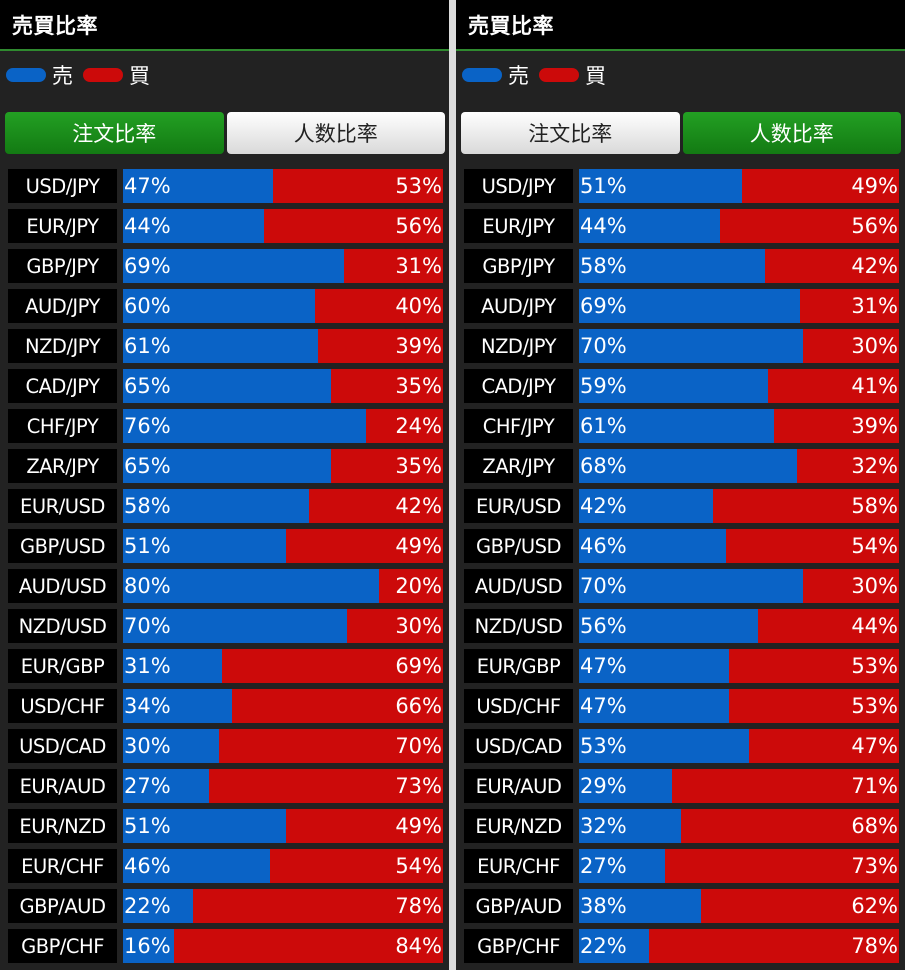 This screenshot has width=905, height=970. What do you see at coordinates (147, 306) in the screenshot?
I see `sell-percentage: 60%` at bounding box center [147, 306].